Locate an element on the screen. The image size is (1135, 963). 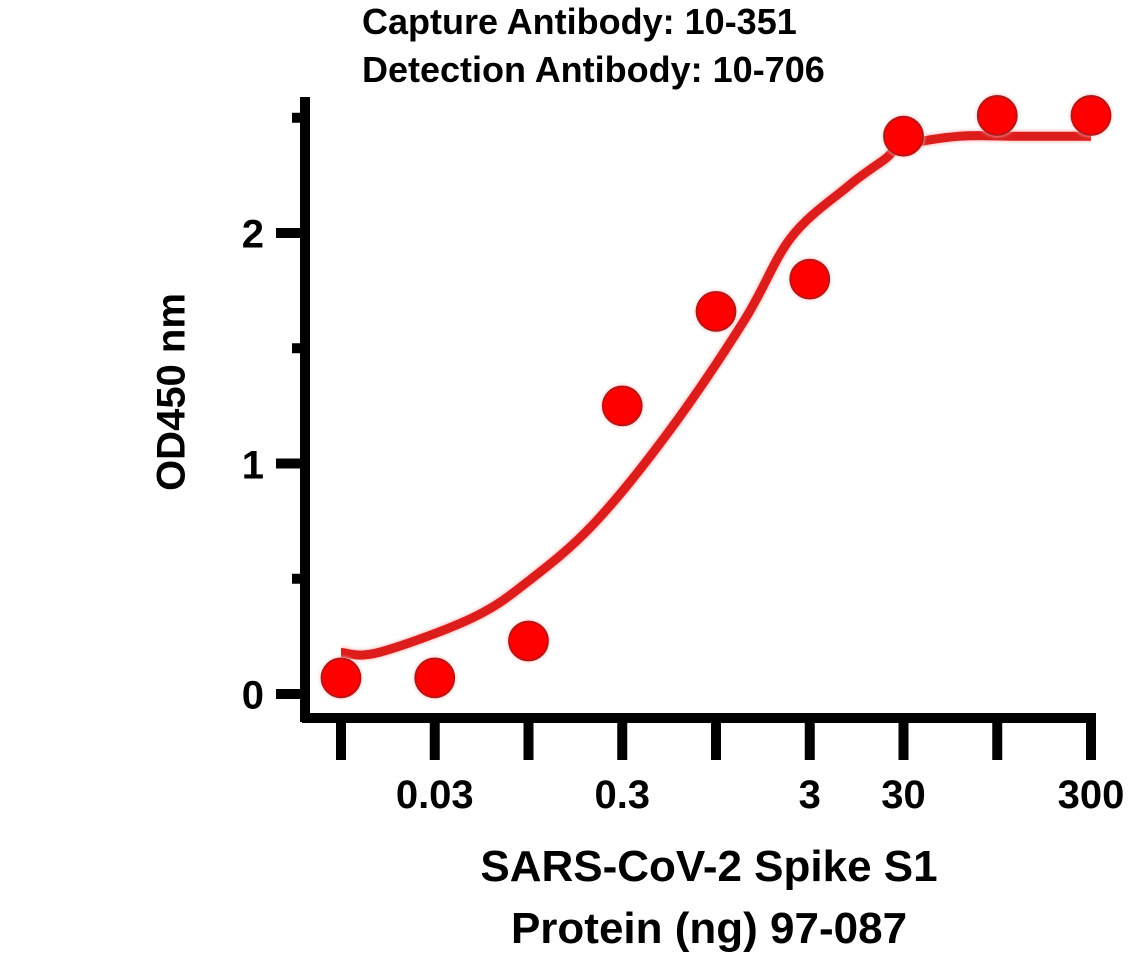
chart-title-line-1: Capture Antibody: 10-351 is located at coordinates (579, 21).